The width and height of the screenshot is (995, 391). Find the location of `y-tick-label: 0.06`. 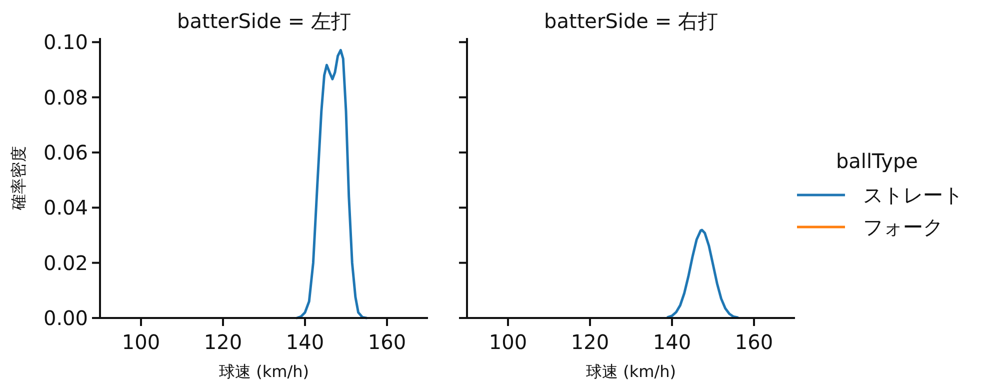

y-tick-label: 0.06 is located at coordinates (65, 152).